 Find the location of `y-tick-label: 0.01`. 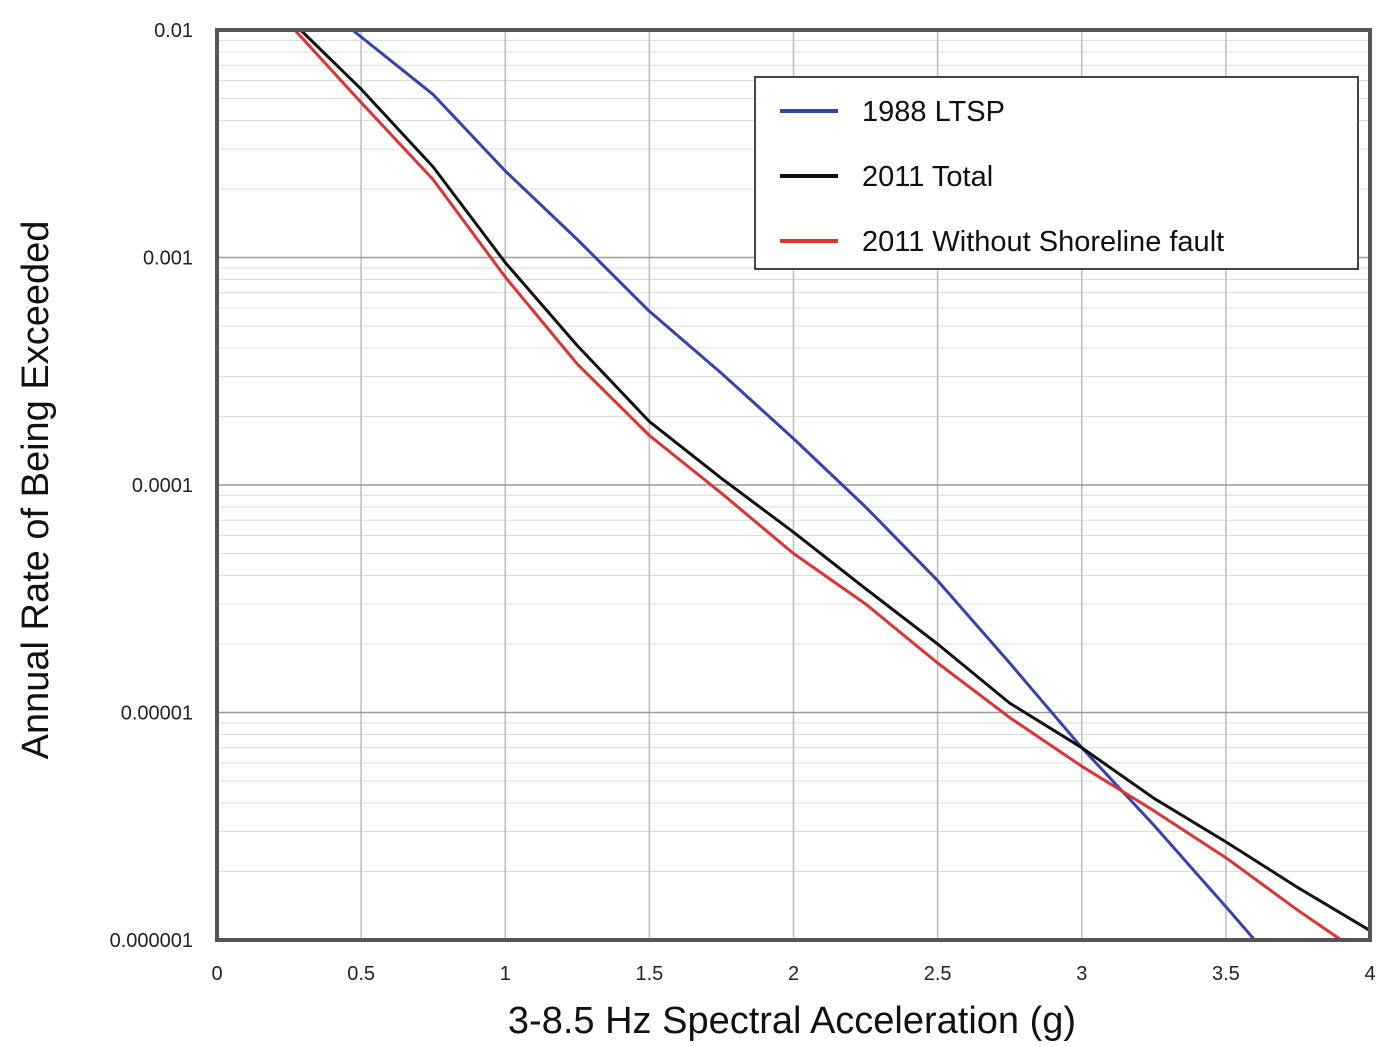

y-tick-label: 0.01 is located at coordinates (173, 31).